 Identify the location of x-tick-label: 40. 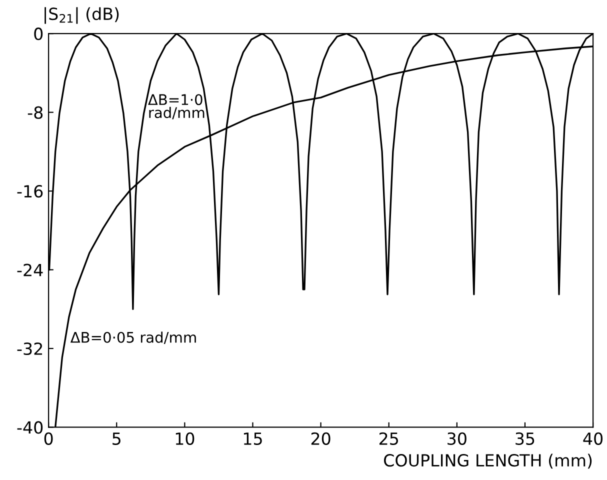
(593, 438).